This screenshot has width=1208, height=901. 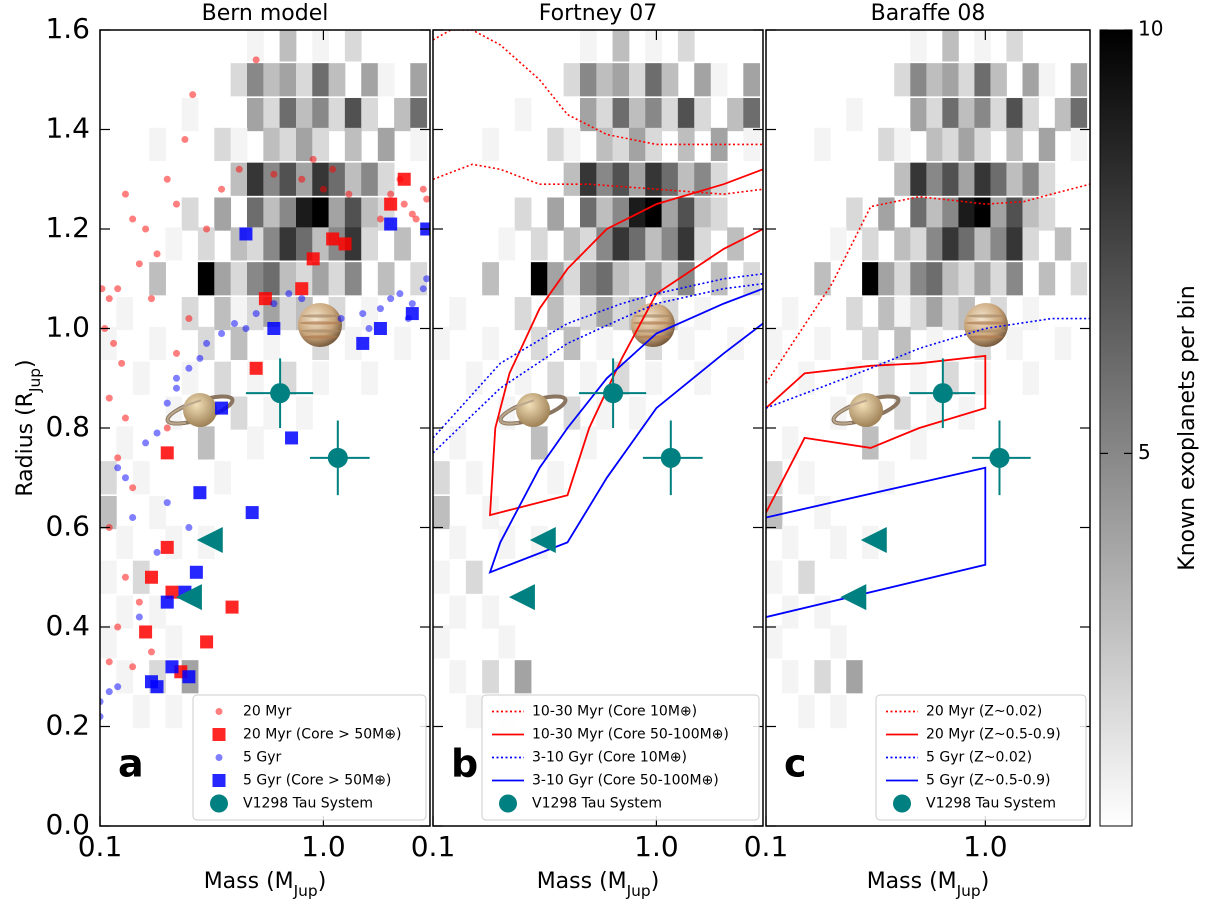 What do you see at coordinates (866, 410) in the screenshot?
I see `saturn-body` at bounding box center [866, 410].